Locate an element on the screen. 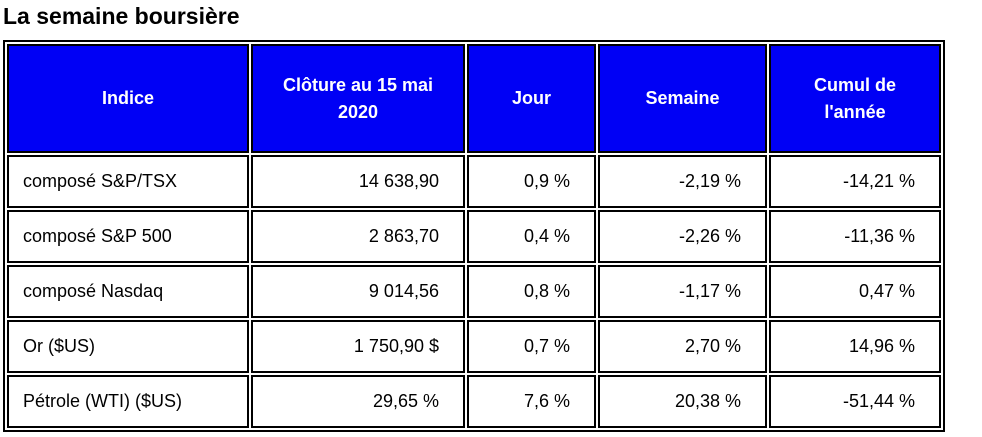 Image resolution: width=982 pixels, height=437 pixels. day-cell: 0,8 % is located at coordinates (531, 291).